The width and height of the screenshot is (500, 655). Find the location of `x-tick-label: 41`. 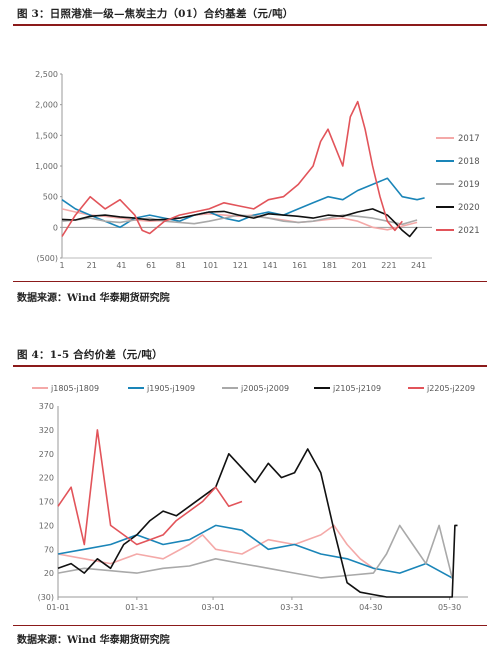

x-tick-label: 41 is located at coordinates (121, 264).